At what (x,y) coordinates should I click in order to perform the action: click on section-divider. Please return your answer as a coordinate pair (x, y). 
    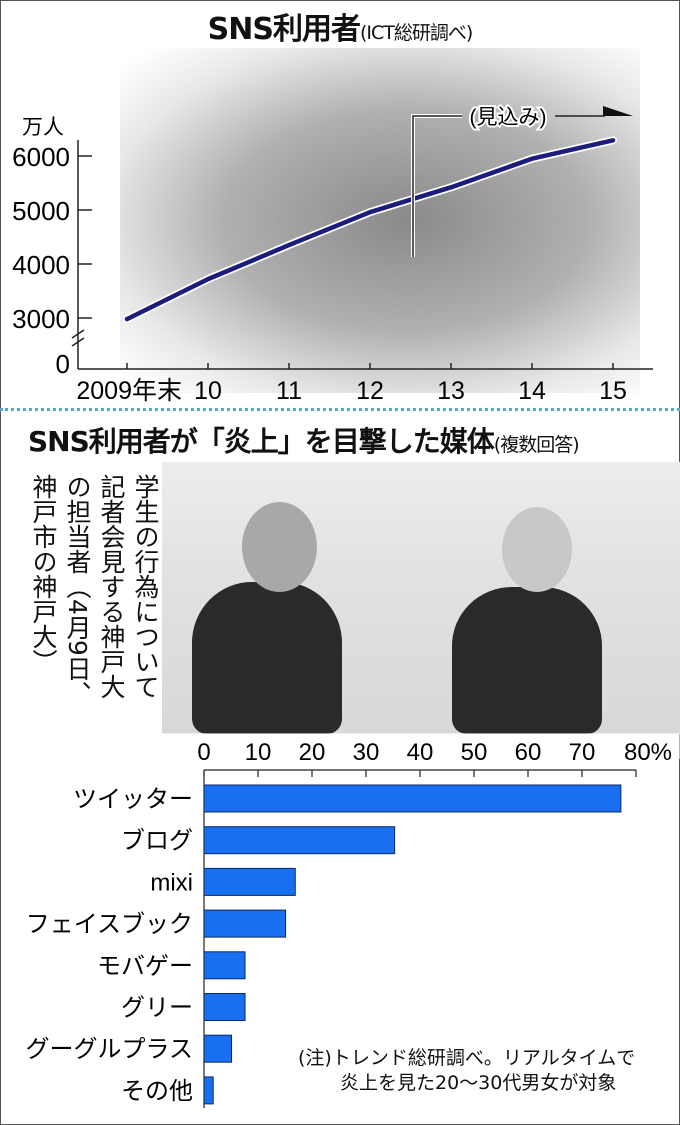
    Looking at the image, I should click on (340, 409).